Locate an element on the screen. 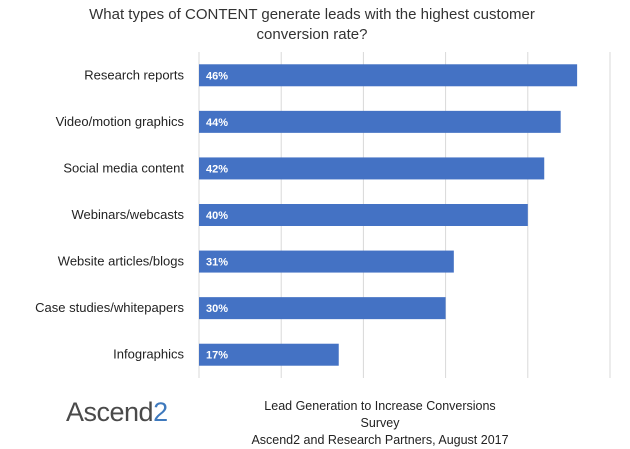  category-label: Webinars/webcasts is located at coordinates (128, 214).